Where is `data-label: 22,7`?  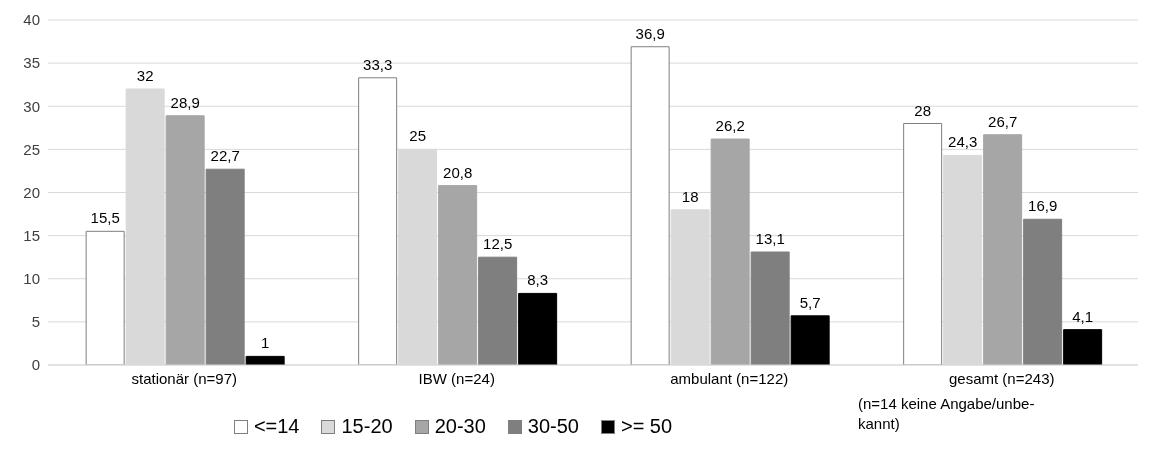
data-label: 22,7 is located at coordinates (225, 156).